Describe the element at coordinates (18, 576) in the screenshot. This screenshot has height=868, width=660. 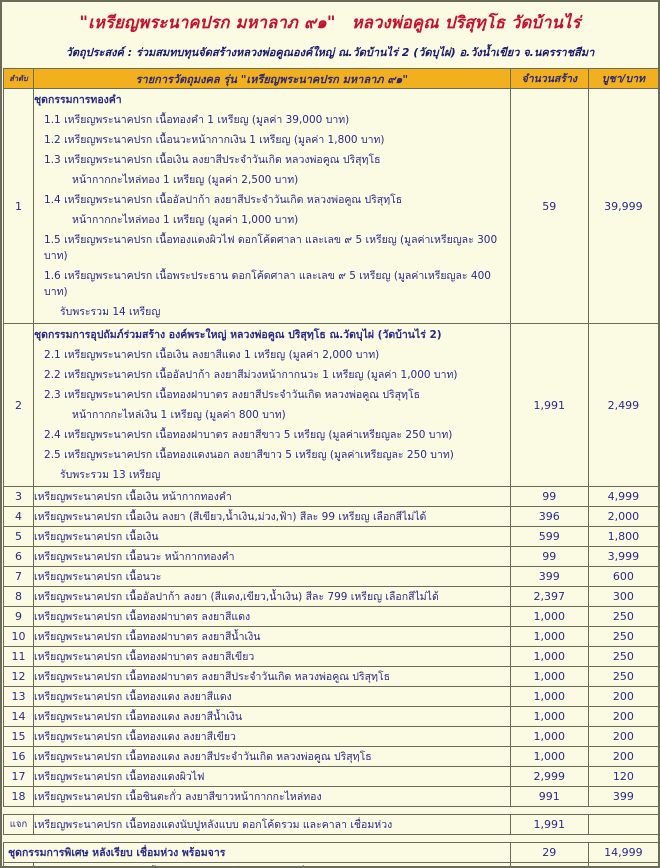
I see `row-no: 7` at that location.